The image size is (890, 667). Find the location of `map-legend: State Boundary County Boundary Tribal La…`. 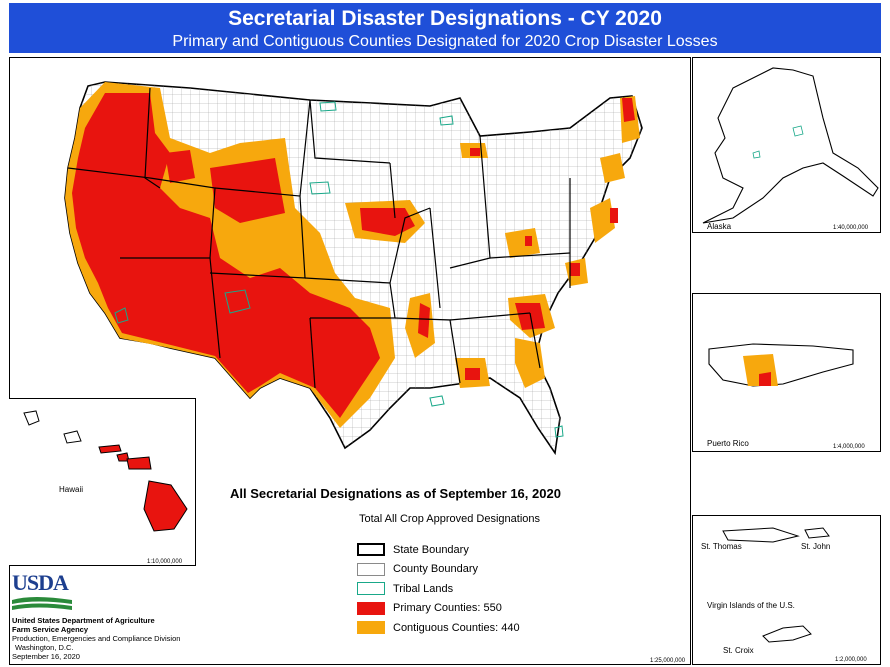

map-legend: State Boundary County Boundary Tribal La… is located at coordinates (438, 589).